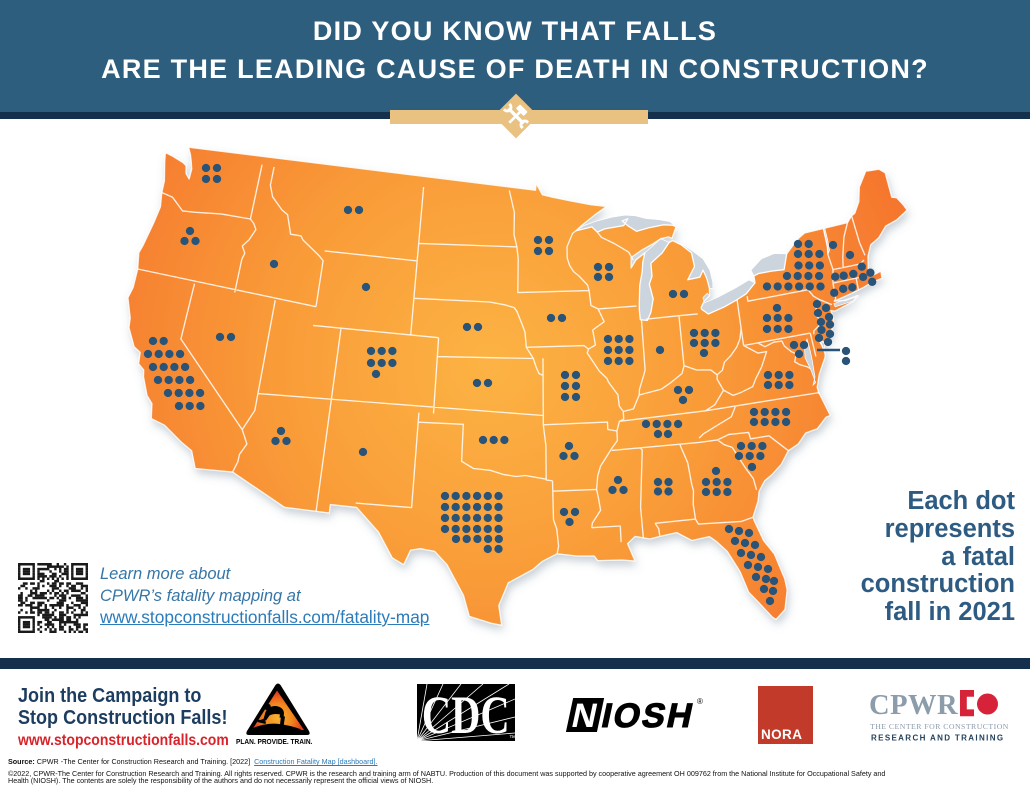  Describe the element at coordinates (939, 726) in the screenshot. I see `svg-text: THE CENTER FOR CONSTRUCTION` at that location.